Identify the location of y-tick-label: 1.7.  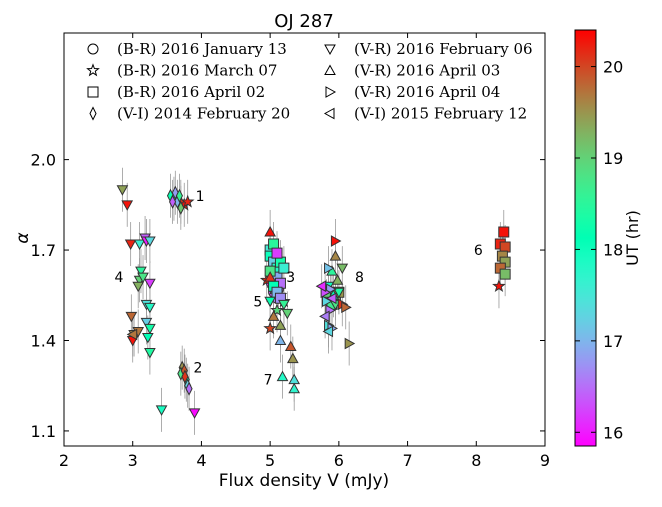
(43, 250).